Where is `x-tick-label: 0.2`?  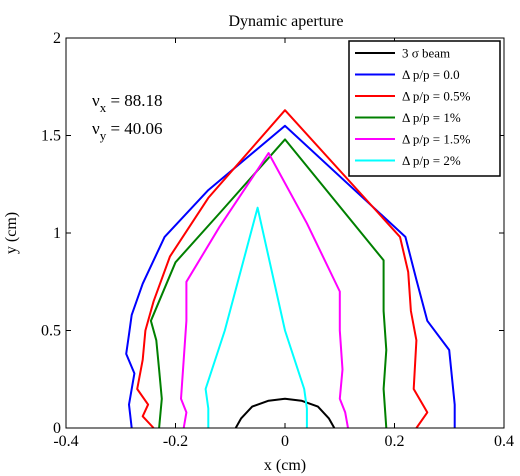
x-tick-label: 0.2 is located at coordinates (395, 441).